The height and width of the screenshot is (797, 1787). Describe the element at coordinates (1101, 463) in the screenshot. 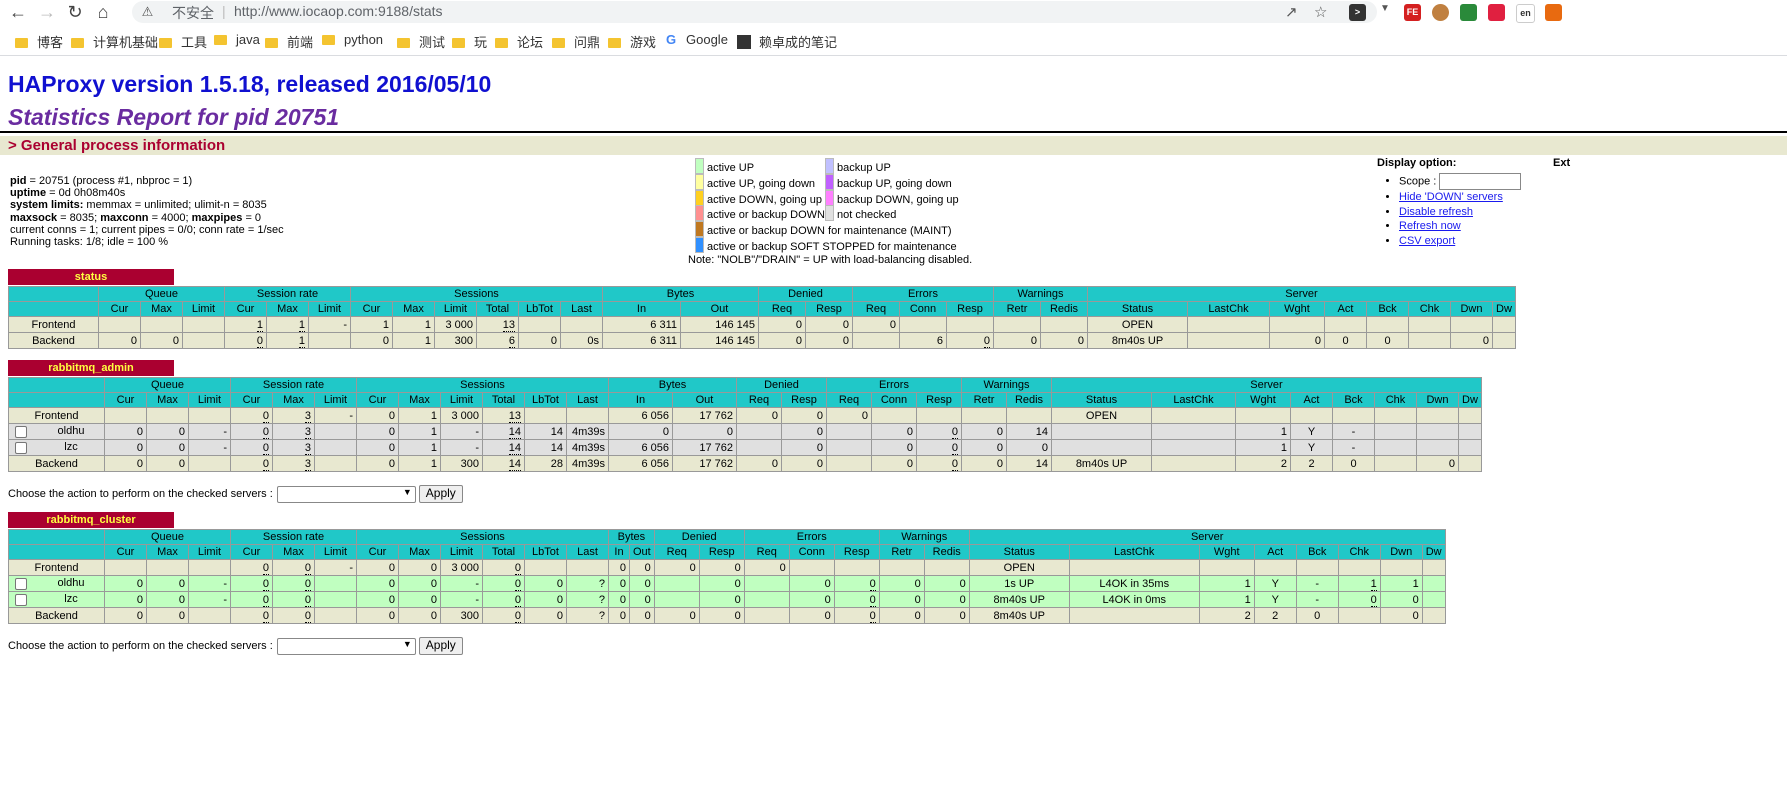

I see `cell-value: 8m40s UP` at that location.